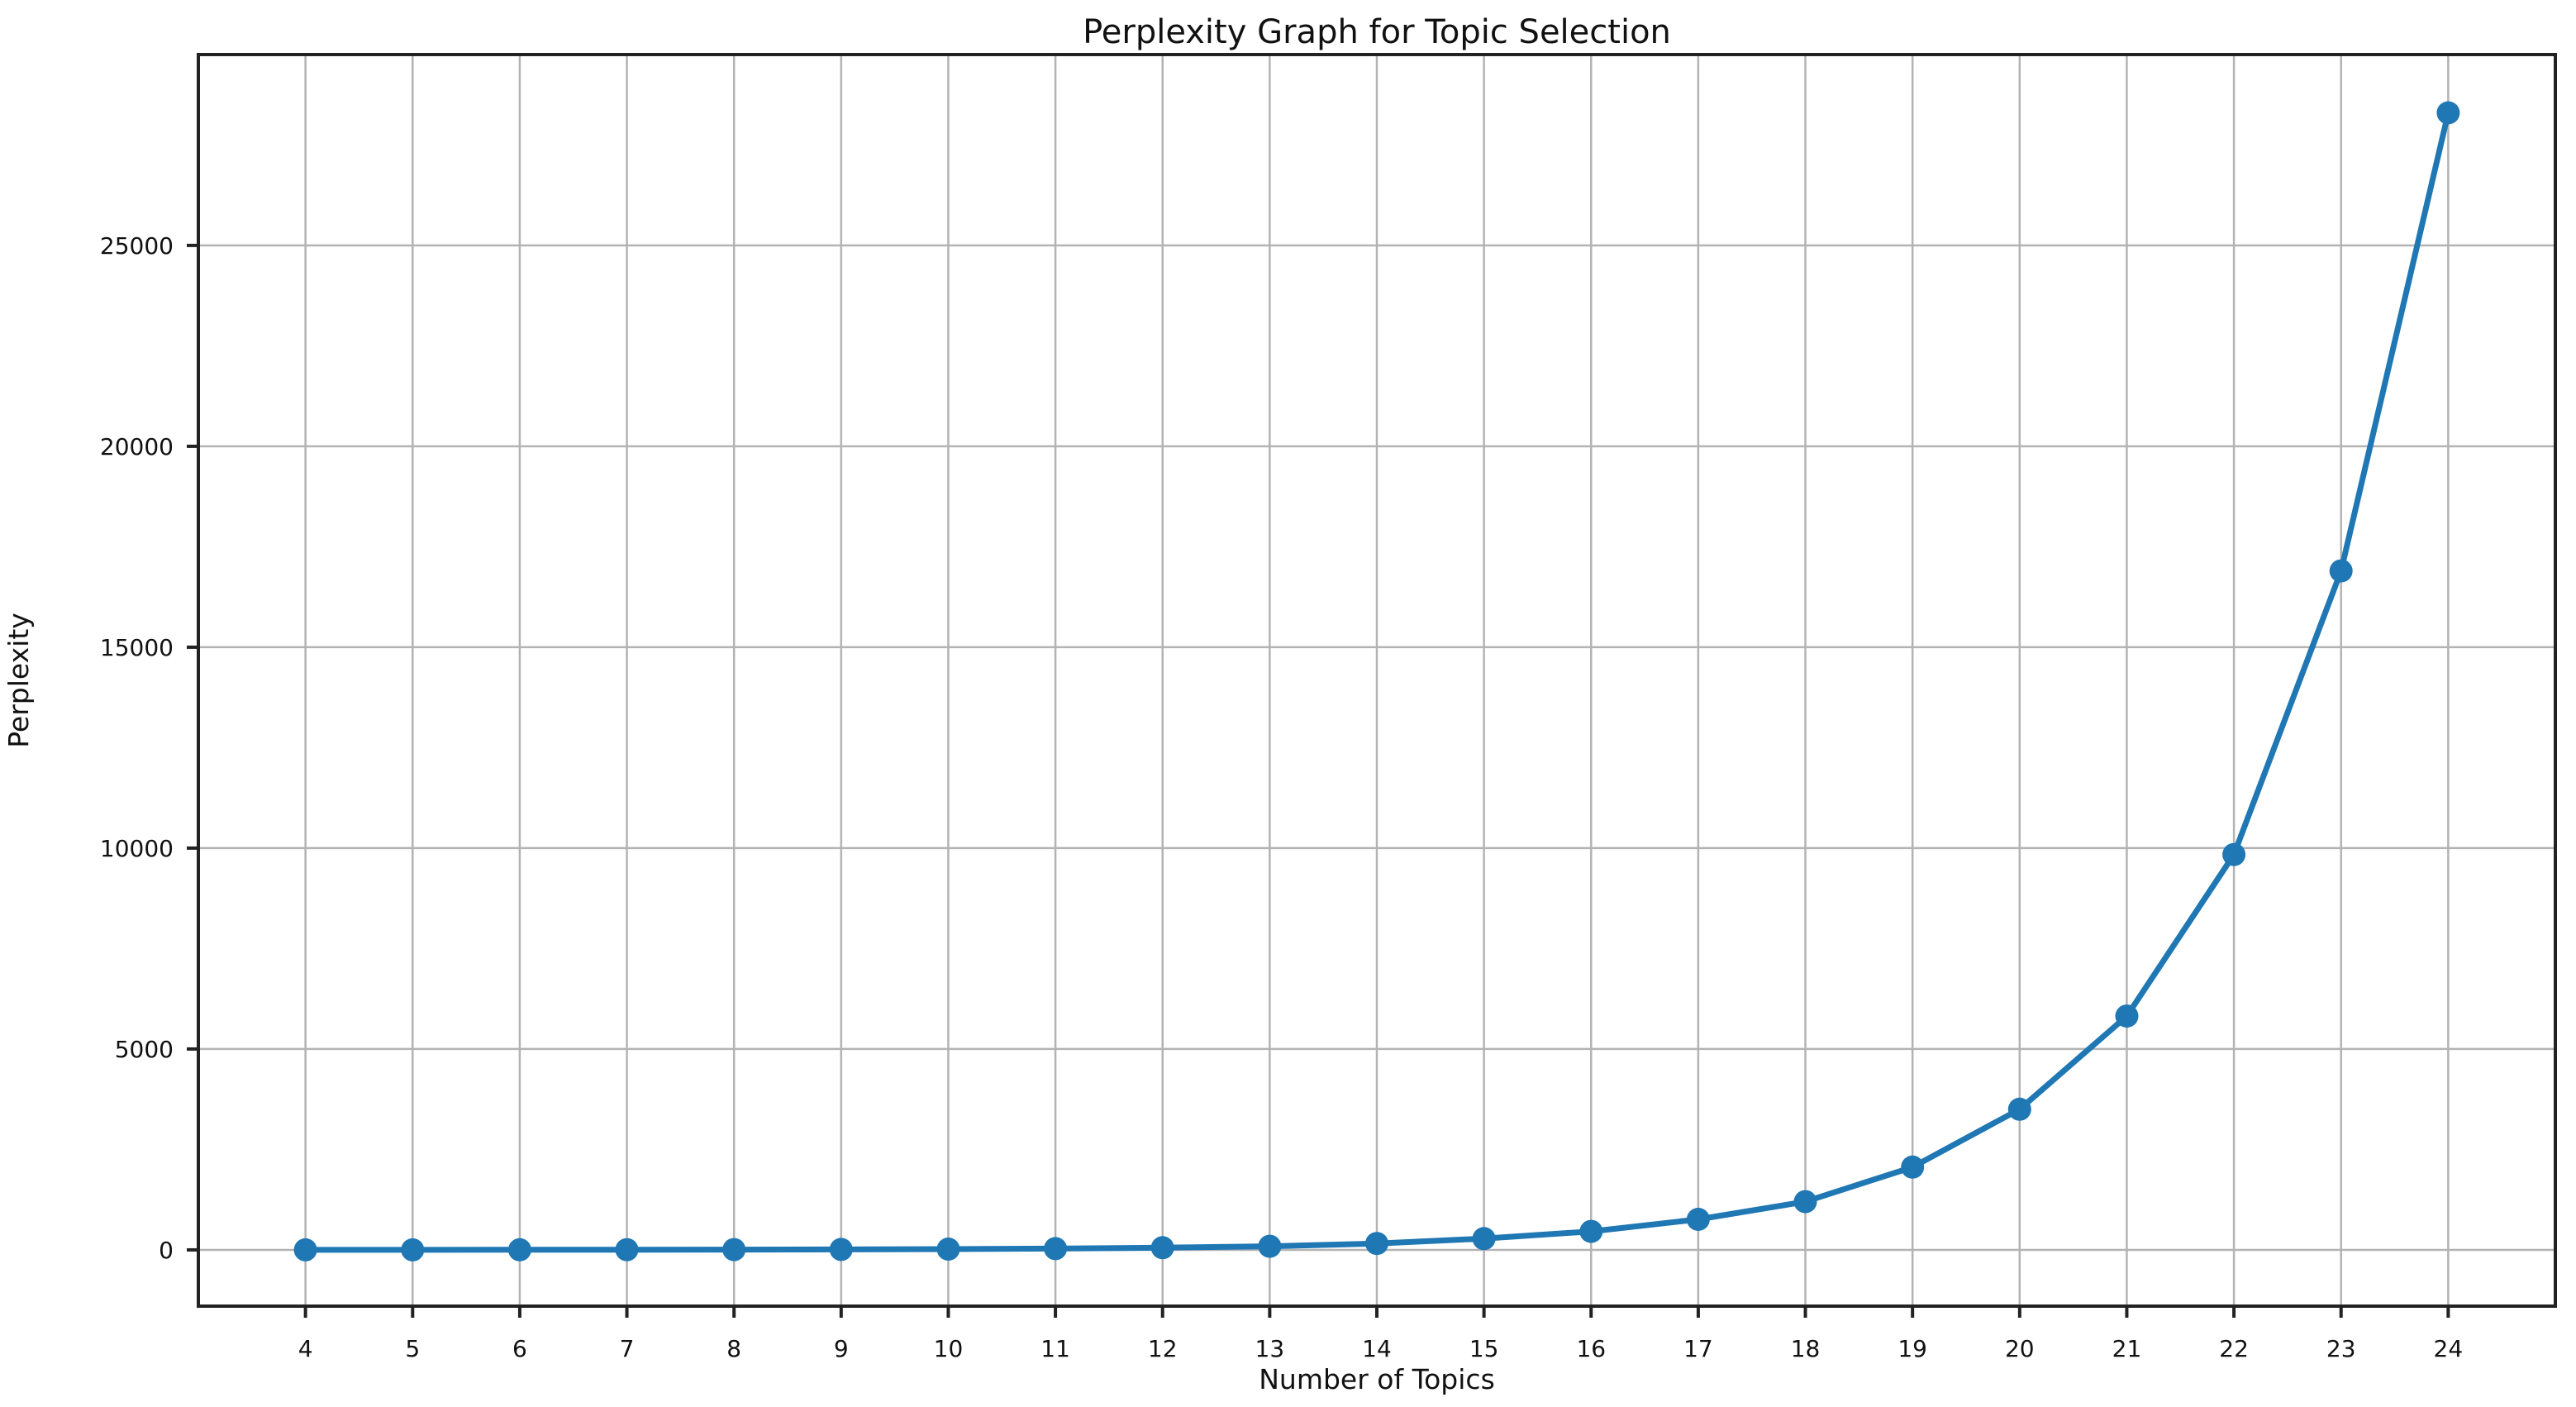 The width and height of the screenshot is (2576, 1407). What do you see at coordinates (137, 848) in the screenshot?
I see `y-tick-label: 10000` at bounding box center [137, 848].